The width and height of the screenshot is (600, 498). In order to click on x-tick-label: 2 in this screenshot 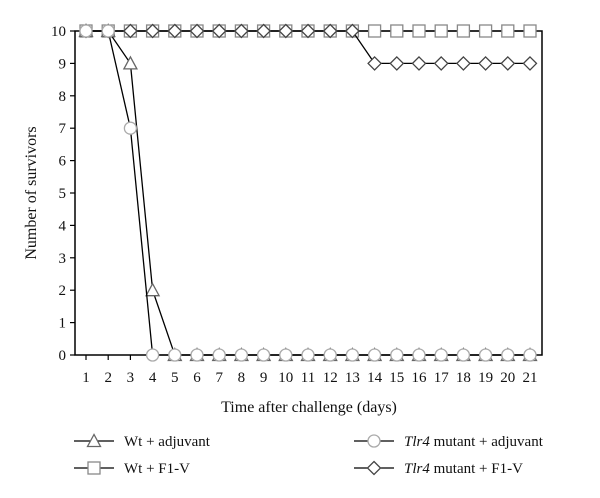, I will do `click(108, 378)`.